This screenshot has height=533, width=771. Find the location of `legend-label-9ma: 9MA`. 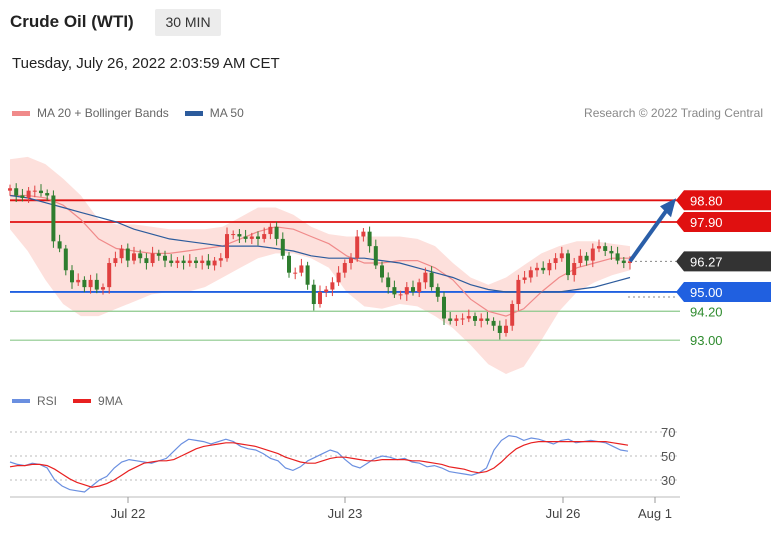

legend-label-9ma: 9MA is located at coordinates (110, 401).